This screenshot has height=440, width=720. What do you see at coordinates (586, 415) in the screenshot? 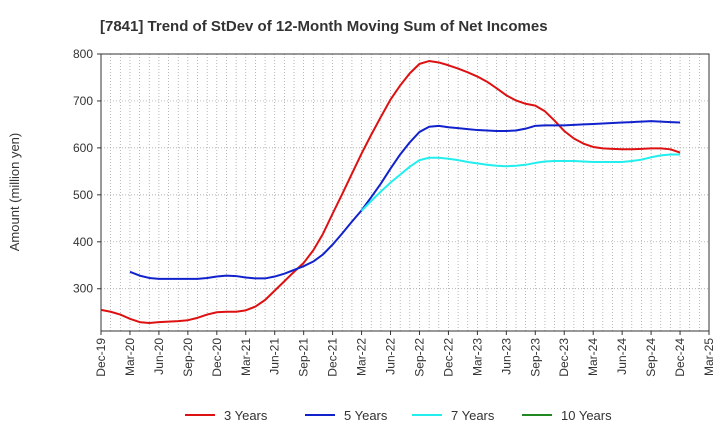
I see `legend-label: 10 Years` at bounding box center [586, 415].